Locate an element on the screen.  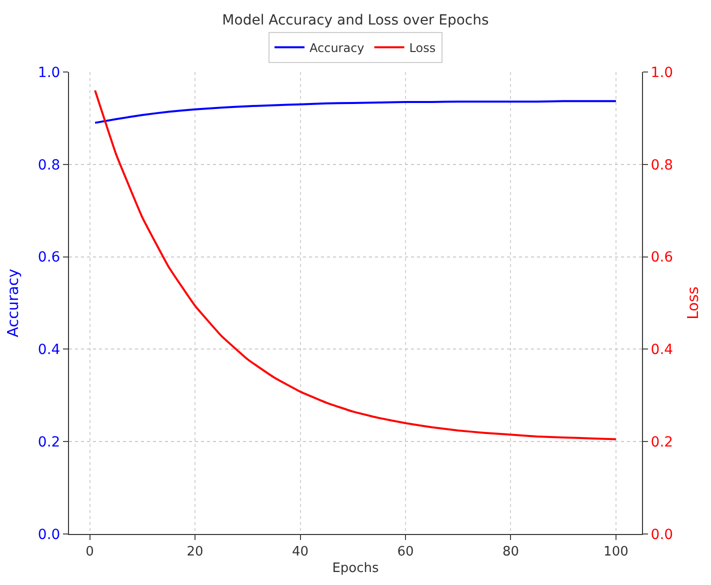
y2-tick-label: 0.0 is located at coordinates (662, 534).